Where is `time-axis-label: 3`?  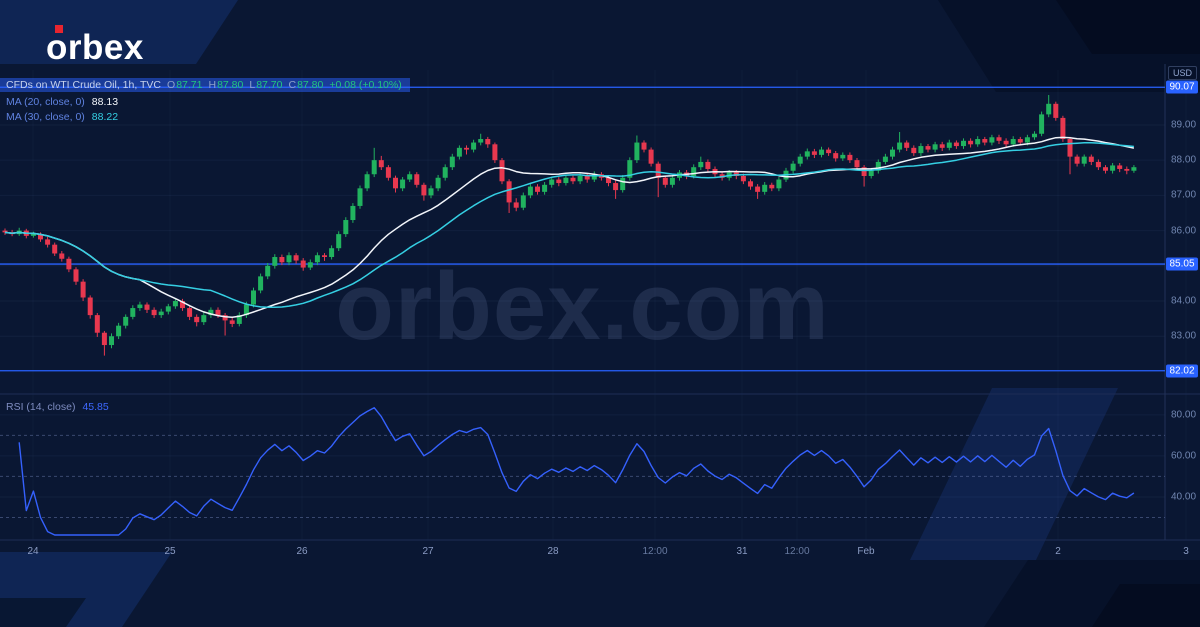 time-axis-label: 3 is located at coordinates (1186, 551).